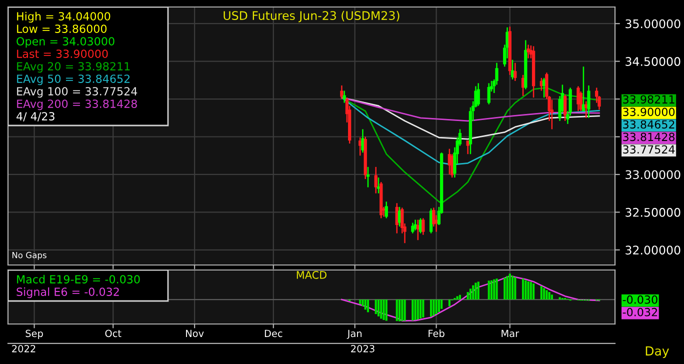  Describe the element at coordinates (73, 80) in the screenshot. I see `annotation: EAvg 50 = 33.84652` at that location.